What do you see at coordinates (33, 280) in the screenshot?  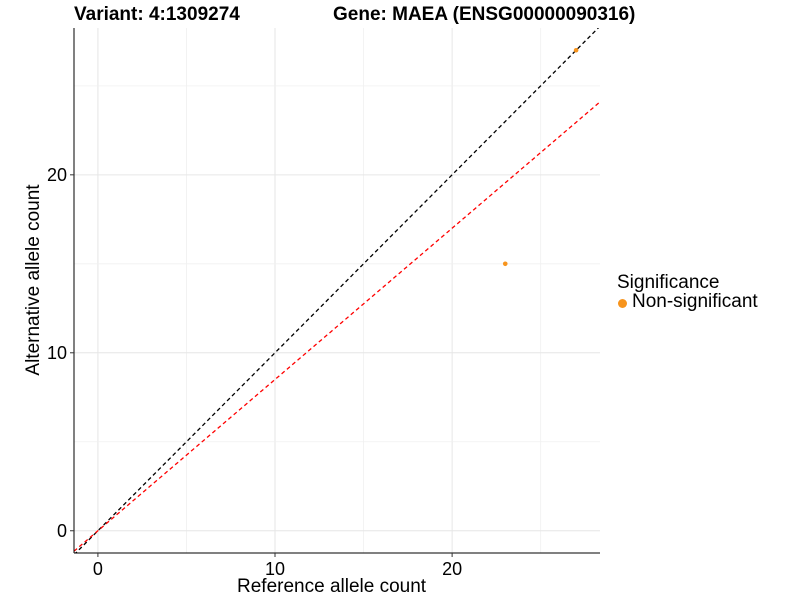 I see `y-axis-label: Alternative allele count` at bounding box center [33, 280].